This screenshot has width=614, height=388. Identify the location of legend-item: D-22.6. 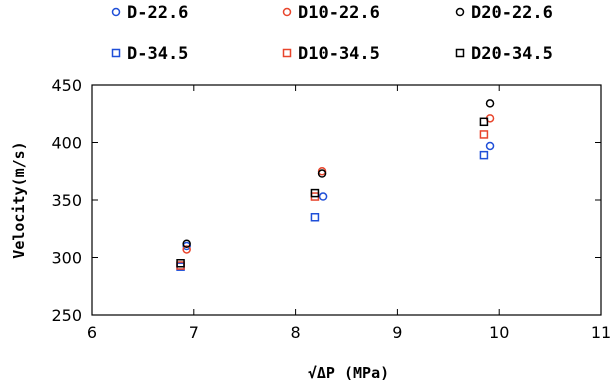
(149, 13).